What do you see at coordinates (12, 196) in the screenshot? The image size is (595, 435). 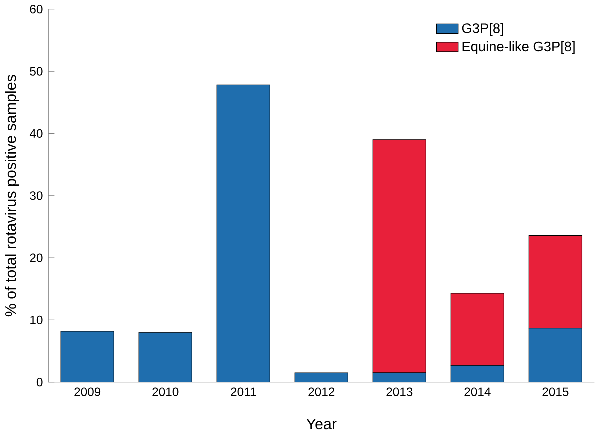 I see `y-axis-title: % of total rotavirus positive samples` at bounding box center [12, 196].